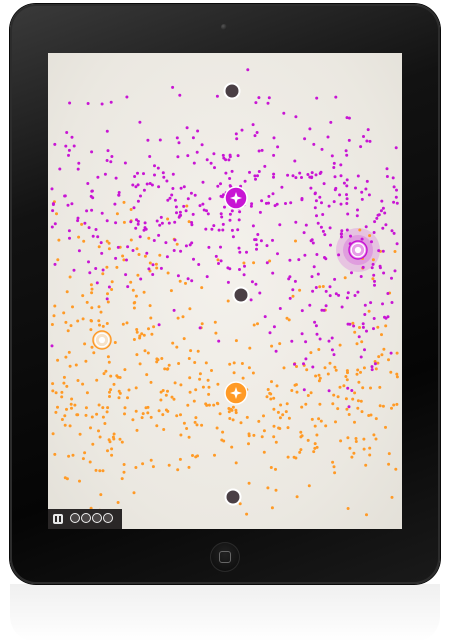  What do you see at coordinates (233, 497) in the screenshot?
I see `neutral-node-bottom` at bounding box center [233, 497].